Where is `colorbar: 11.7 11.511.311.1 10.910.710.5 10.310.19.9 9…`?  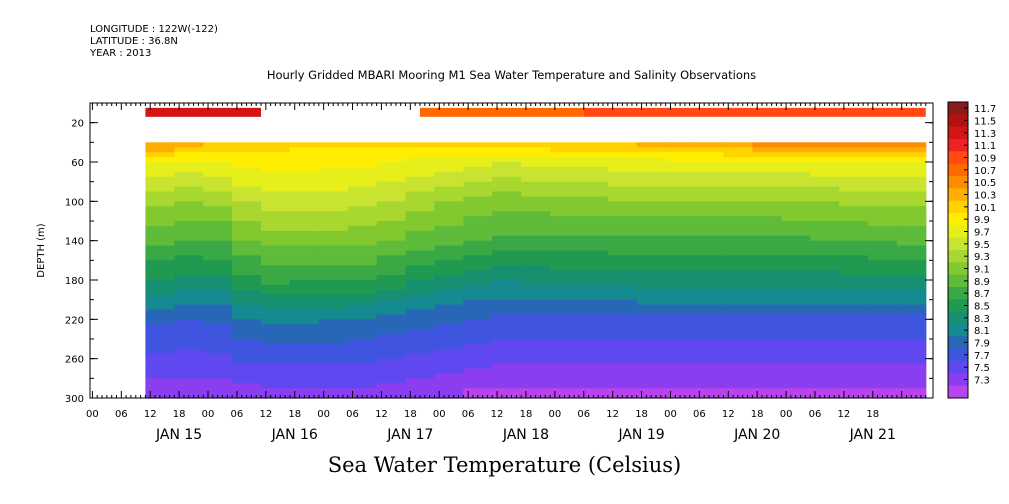
colorbar: 11.7 11.511.311.1 10.910.710.5 10.310.19.9 9… is located at coordinates (971, 250).